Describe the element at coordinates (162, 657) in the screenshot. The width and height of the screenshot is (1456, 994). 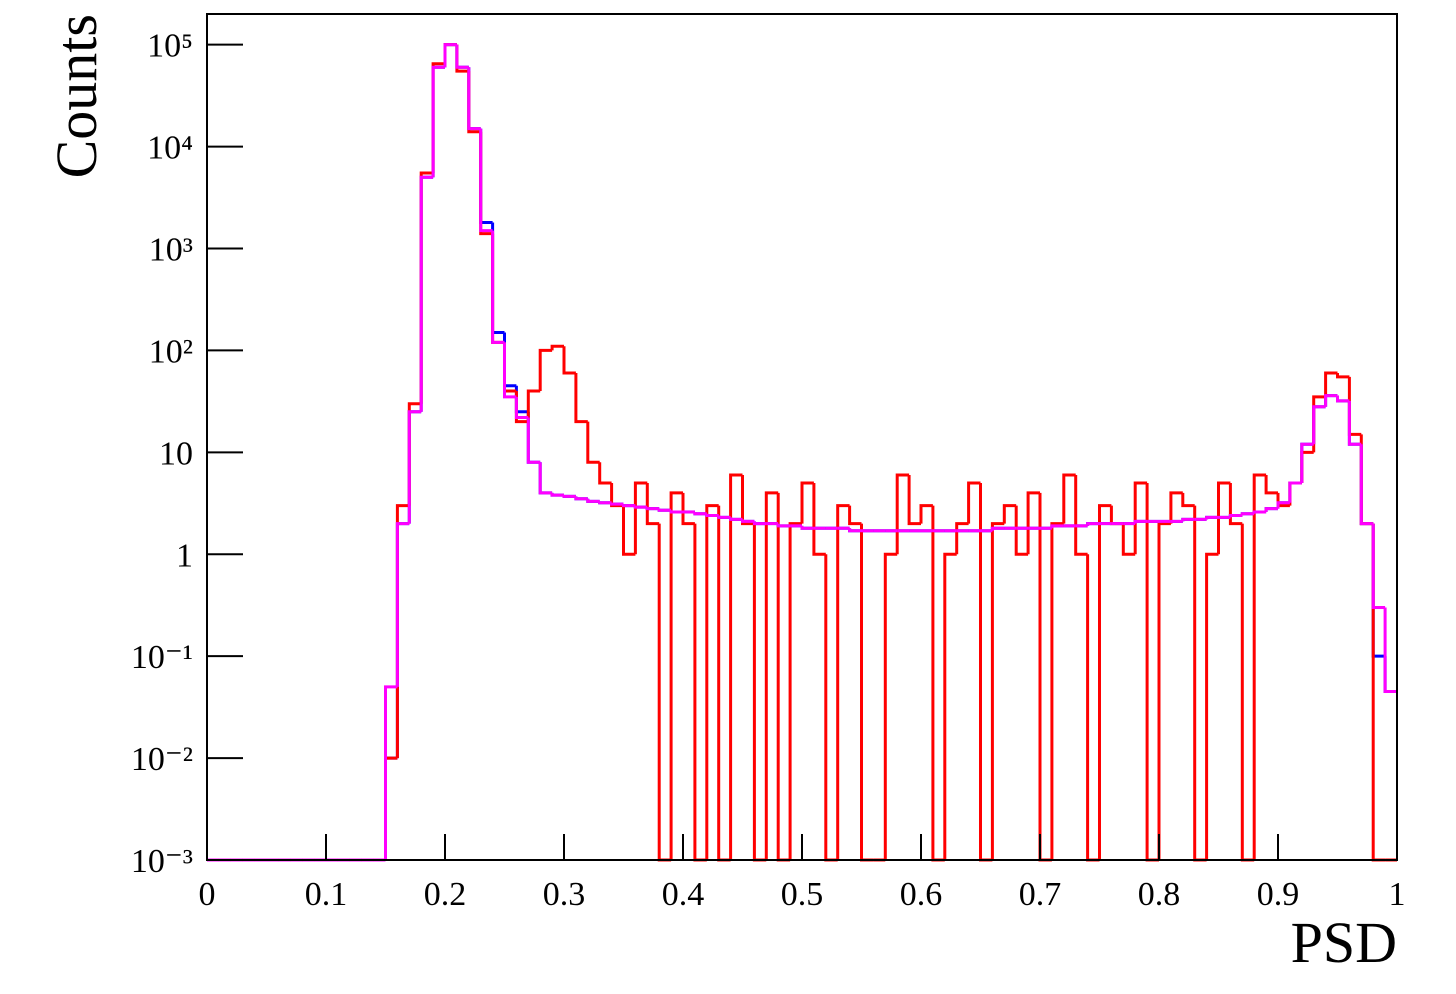
I see `y-tick-label: 10⁻¹` at that location.